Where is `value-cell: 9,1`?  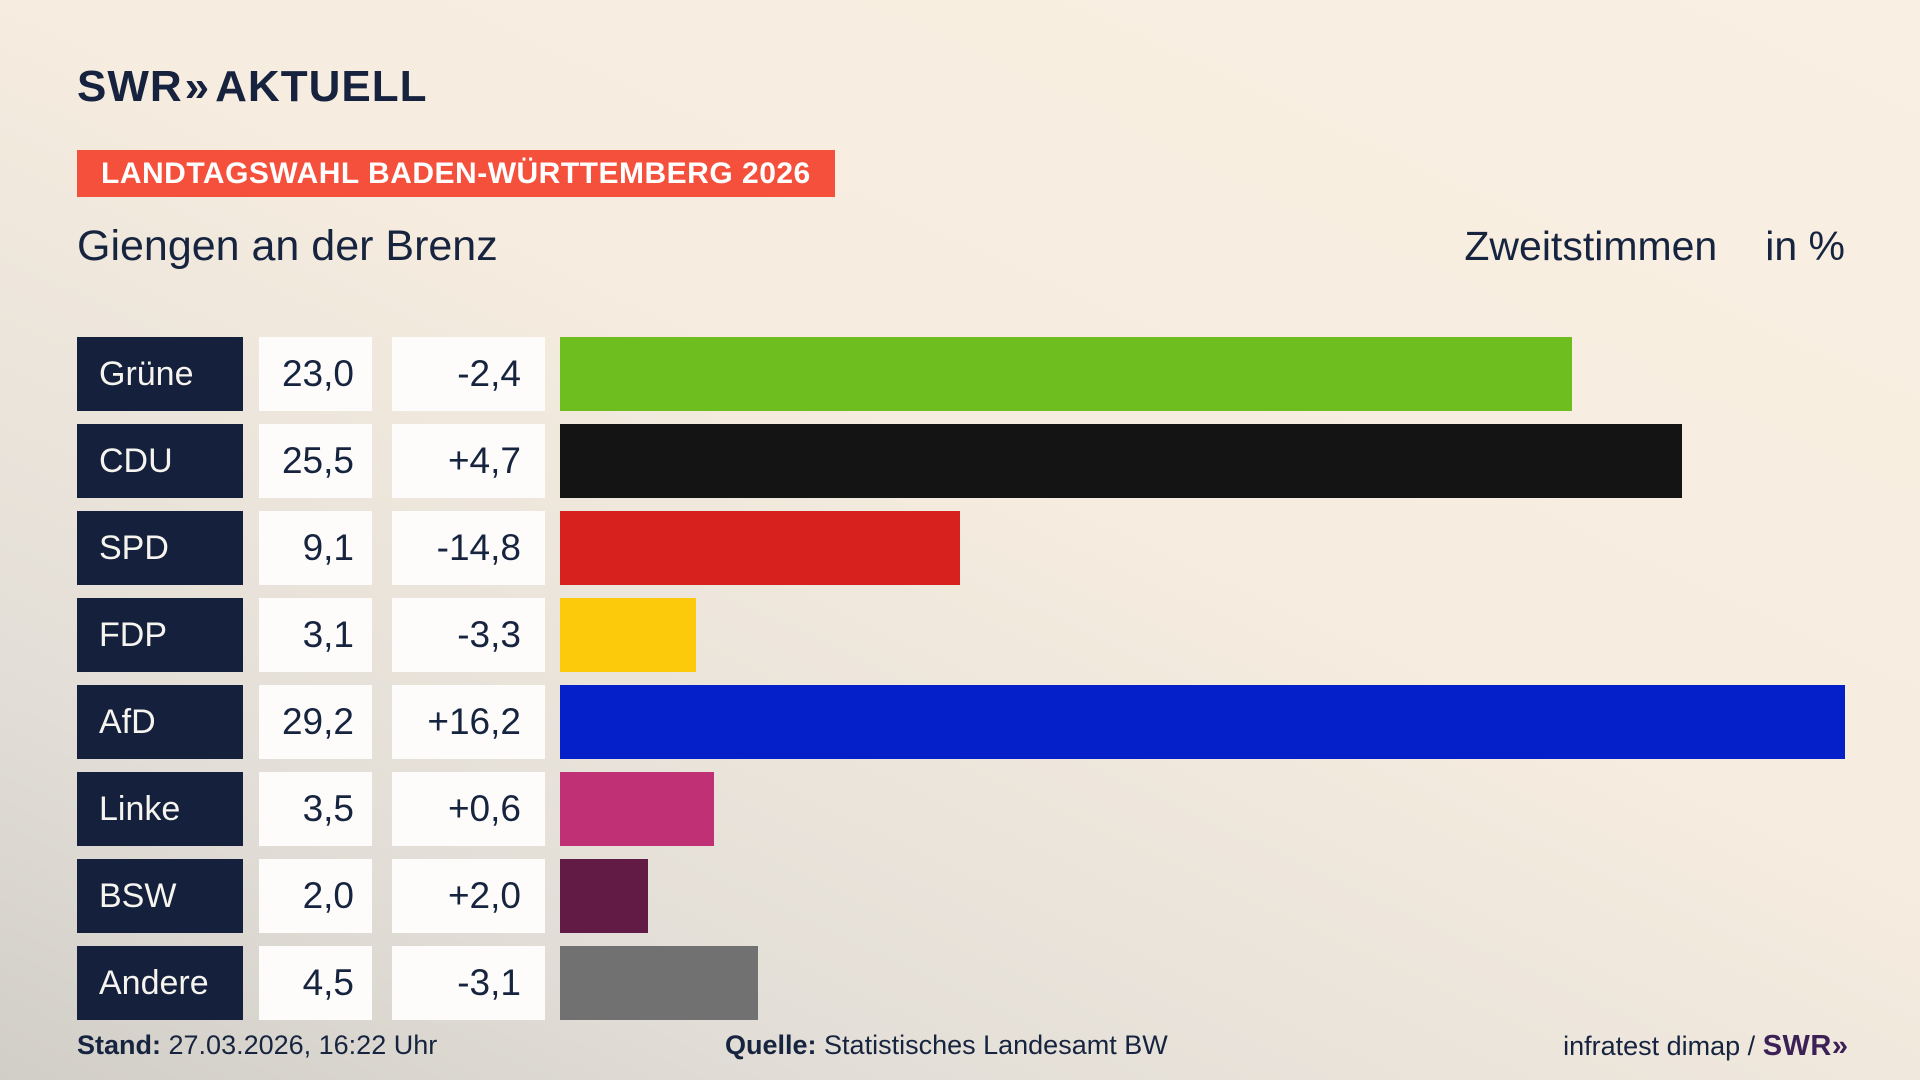
value-cell: 9,1 is located at coordinates (315, 548).